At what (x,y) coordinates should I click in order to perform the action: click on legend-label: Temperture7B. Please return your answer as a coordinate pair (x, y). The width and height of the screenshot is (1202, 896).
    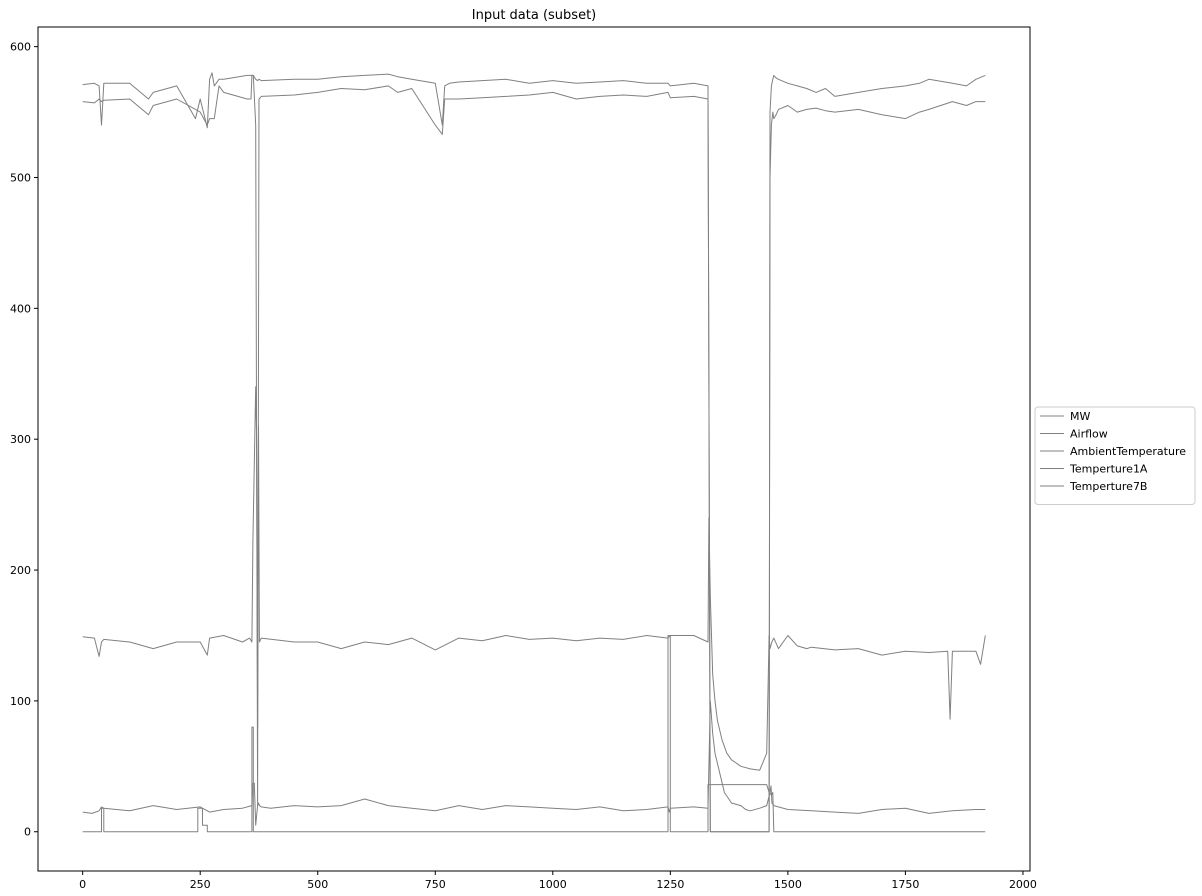
    Looking at the image, I should click on (1108, 486).